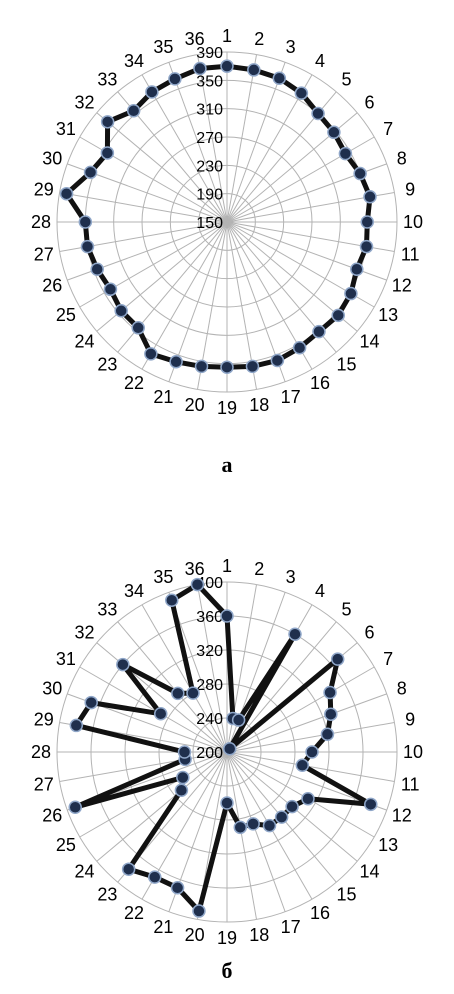  What do you see at coordinates (347, 80) in the screenshot?
I see `category-label-5: 5` at bounding box center [347, 80].